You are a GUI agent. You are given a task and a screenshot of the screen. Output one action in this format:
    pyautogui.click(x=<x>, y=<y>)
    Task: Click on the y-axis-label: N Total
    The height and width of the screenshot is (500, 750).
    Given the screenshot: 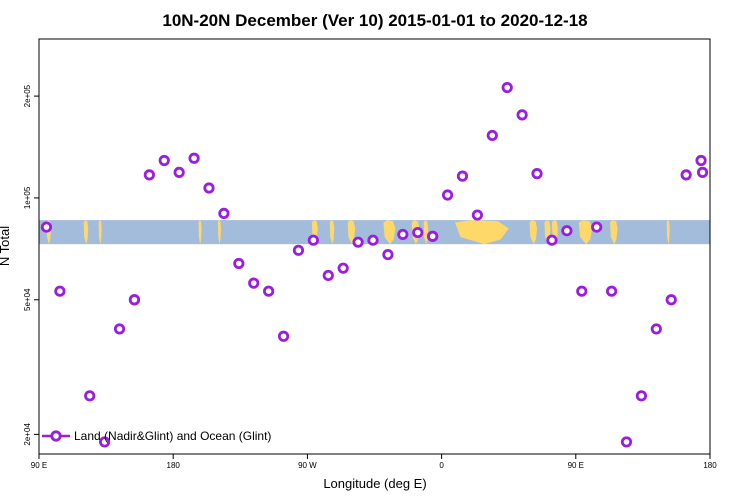 What is the action you would take?
    pyautogui.click(x=6, y=246)
    